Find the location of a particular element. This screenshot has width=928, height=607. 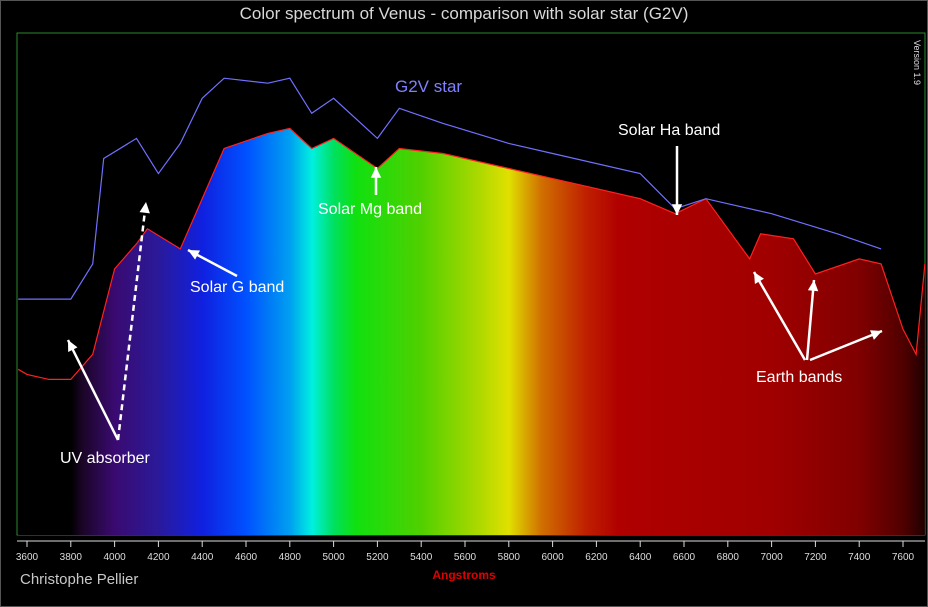

x-tick-label: 5800 is located at coordinates (509, 557).